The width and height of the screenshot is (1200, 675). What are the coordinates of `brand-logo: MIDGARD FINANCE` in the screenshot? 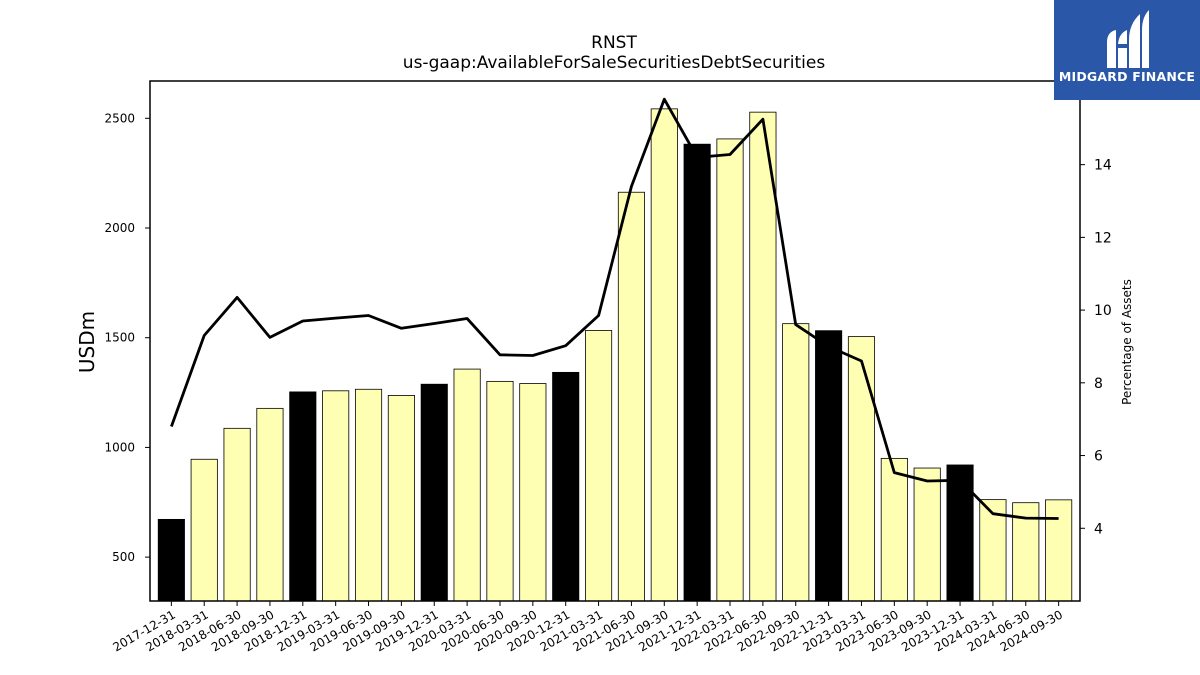 It's located at (1127, 50).